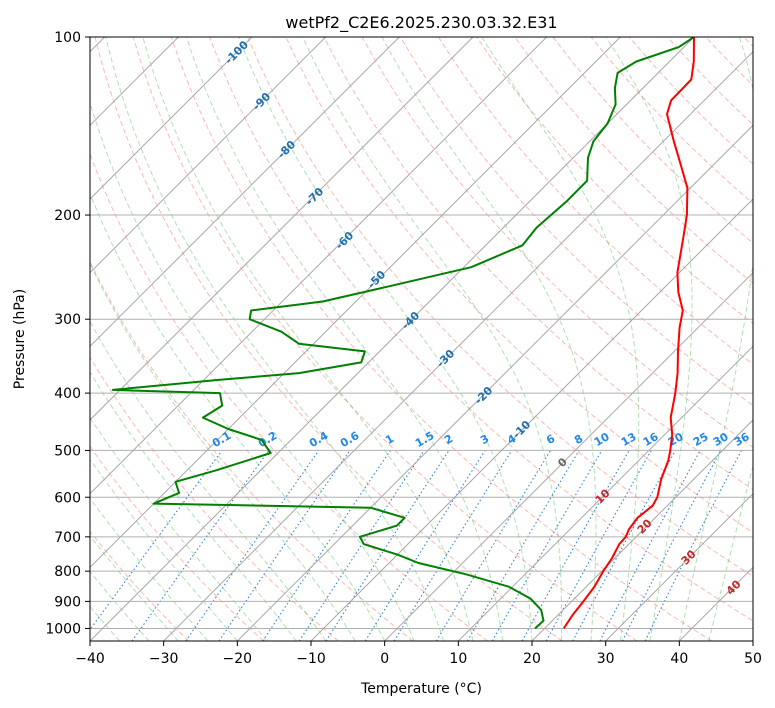 This screenshot has width=775, height=708. Describe the element at coordinates (311, 659) in the screenshot. I see `x-tick-label: −10` at that location.